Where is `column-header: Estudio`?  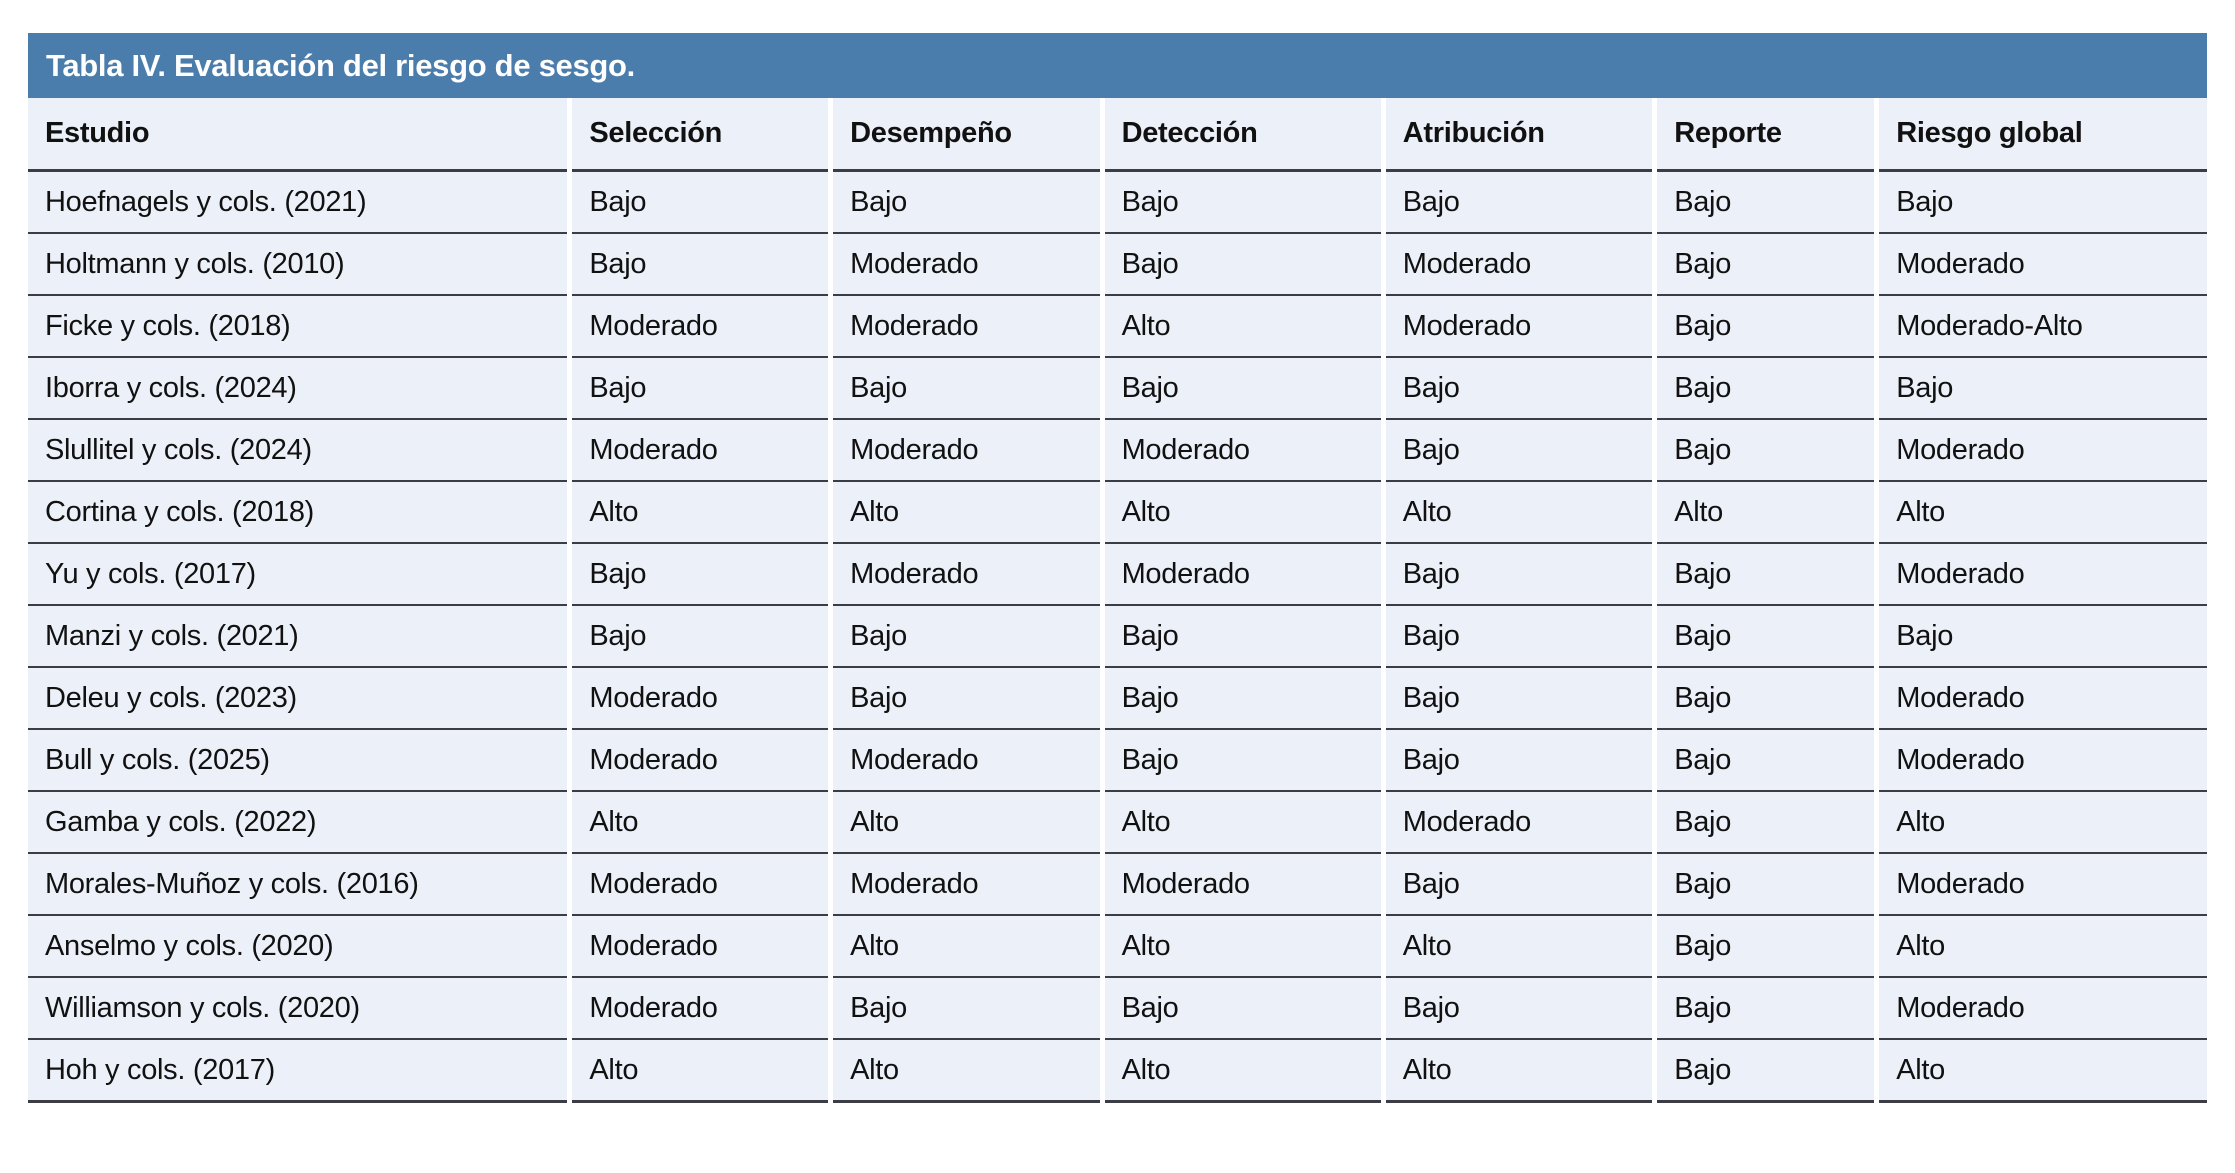
column-header: Estudio is located at coordinates (298, 135).